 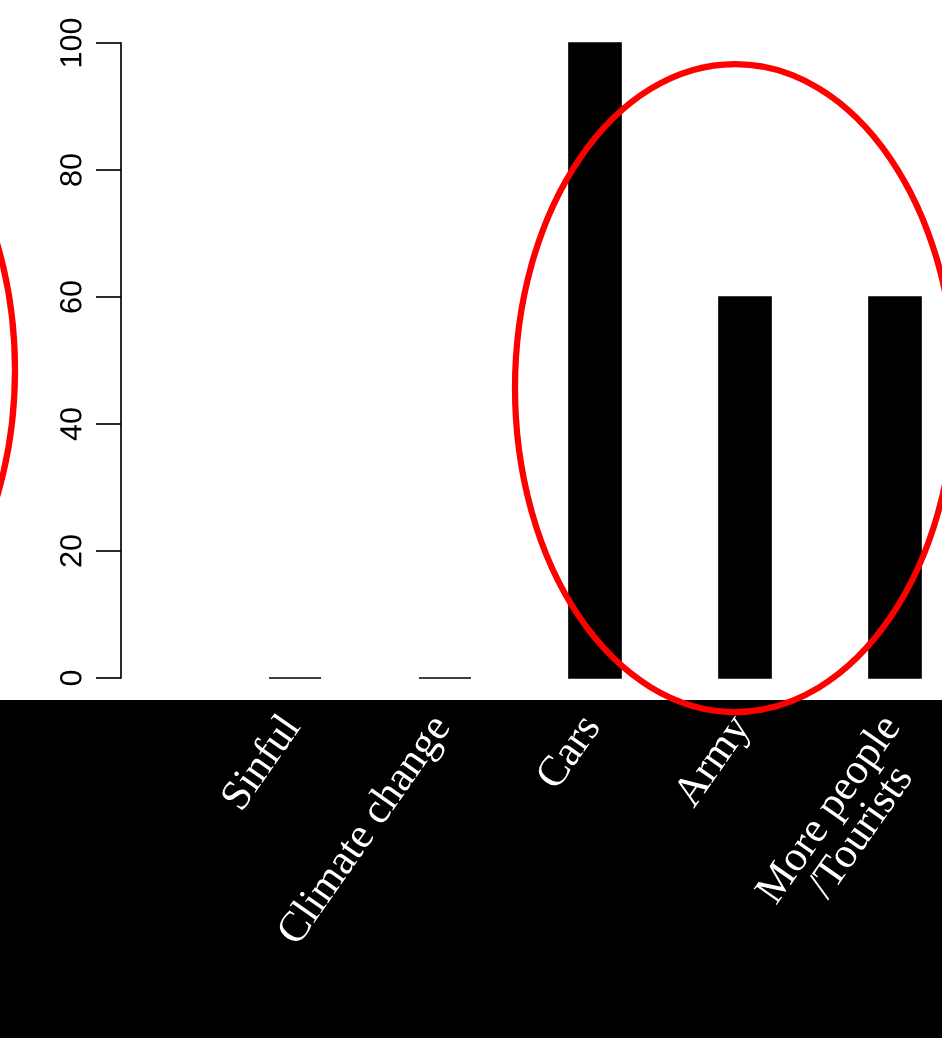 What do you see at coordinates (70, 170) in the screenshot?
I see `y-tick-label: 80` at bounding box center [70, 170].